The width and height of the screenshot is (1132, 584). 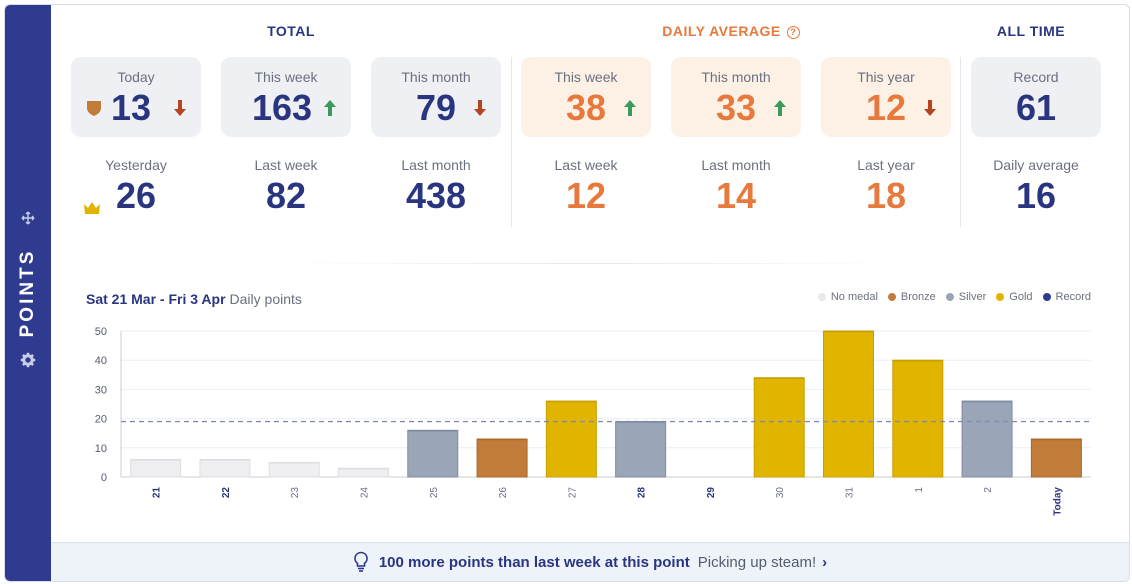 I want to click on stat-label: Last year, so click(x=886, y=165).